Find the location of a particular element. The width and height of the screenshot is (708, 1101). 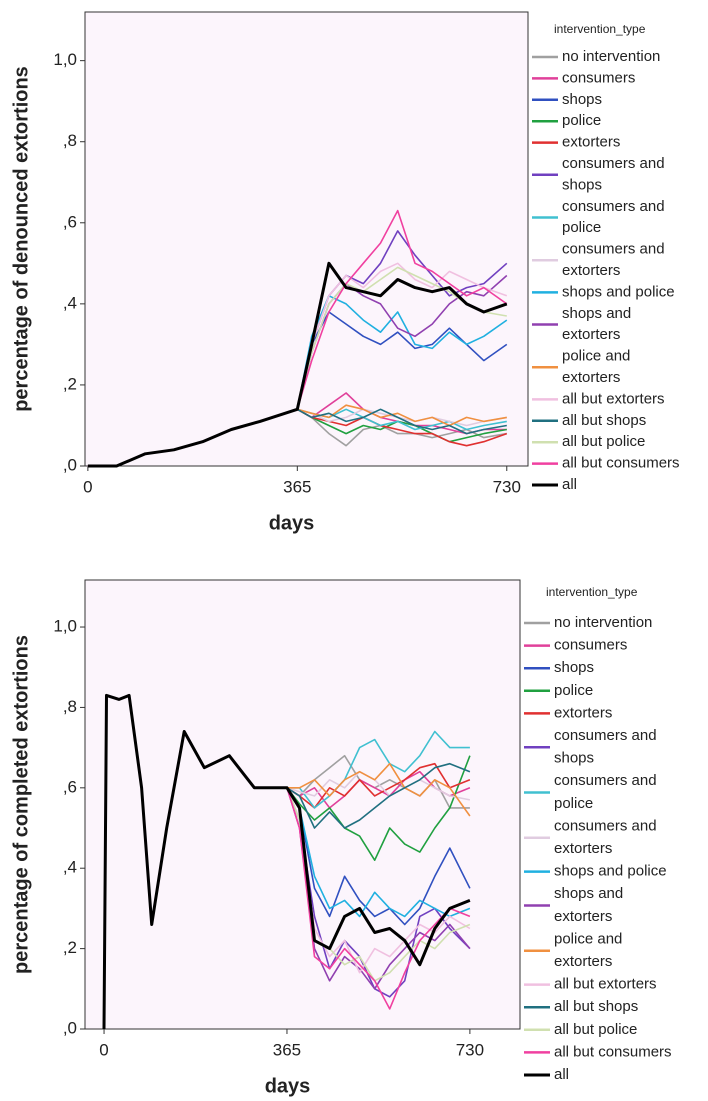

series-line is located at coordinates (297, 364).